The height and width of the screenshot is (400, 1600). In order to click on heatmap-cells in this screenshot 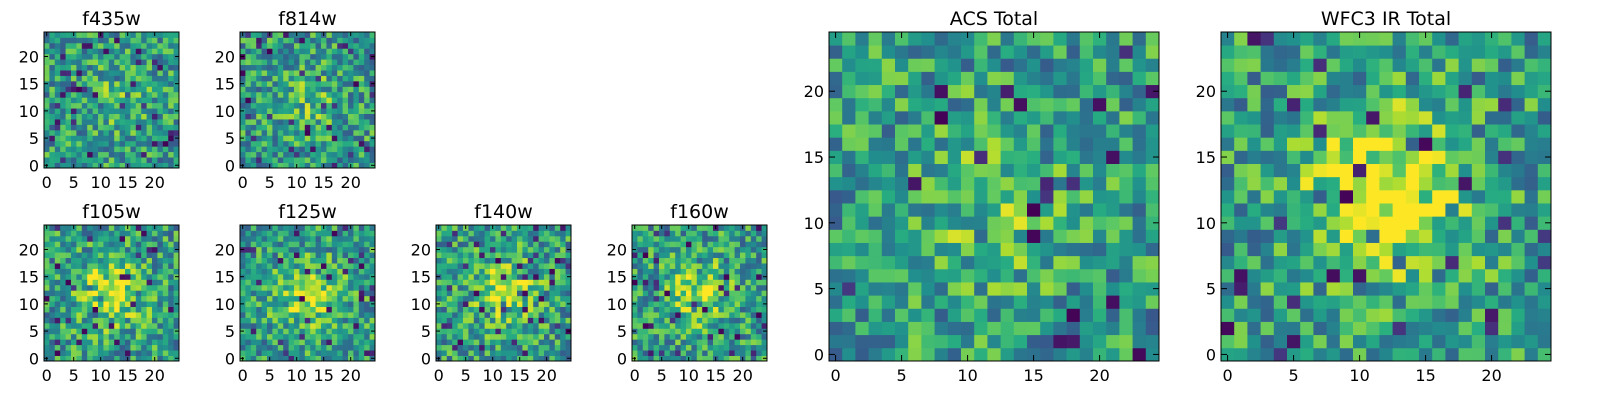, I will do `click(308, 293)`.